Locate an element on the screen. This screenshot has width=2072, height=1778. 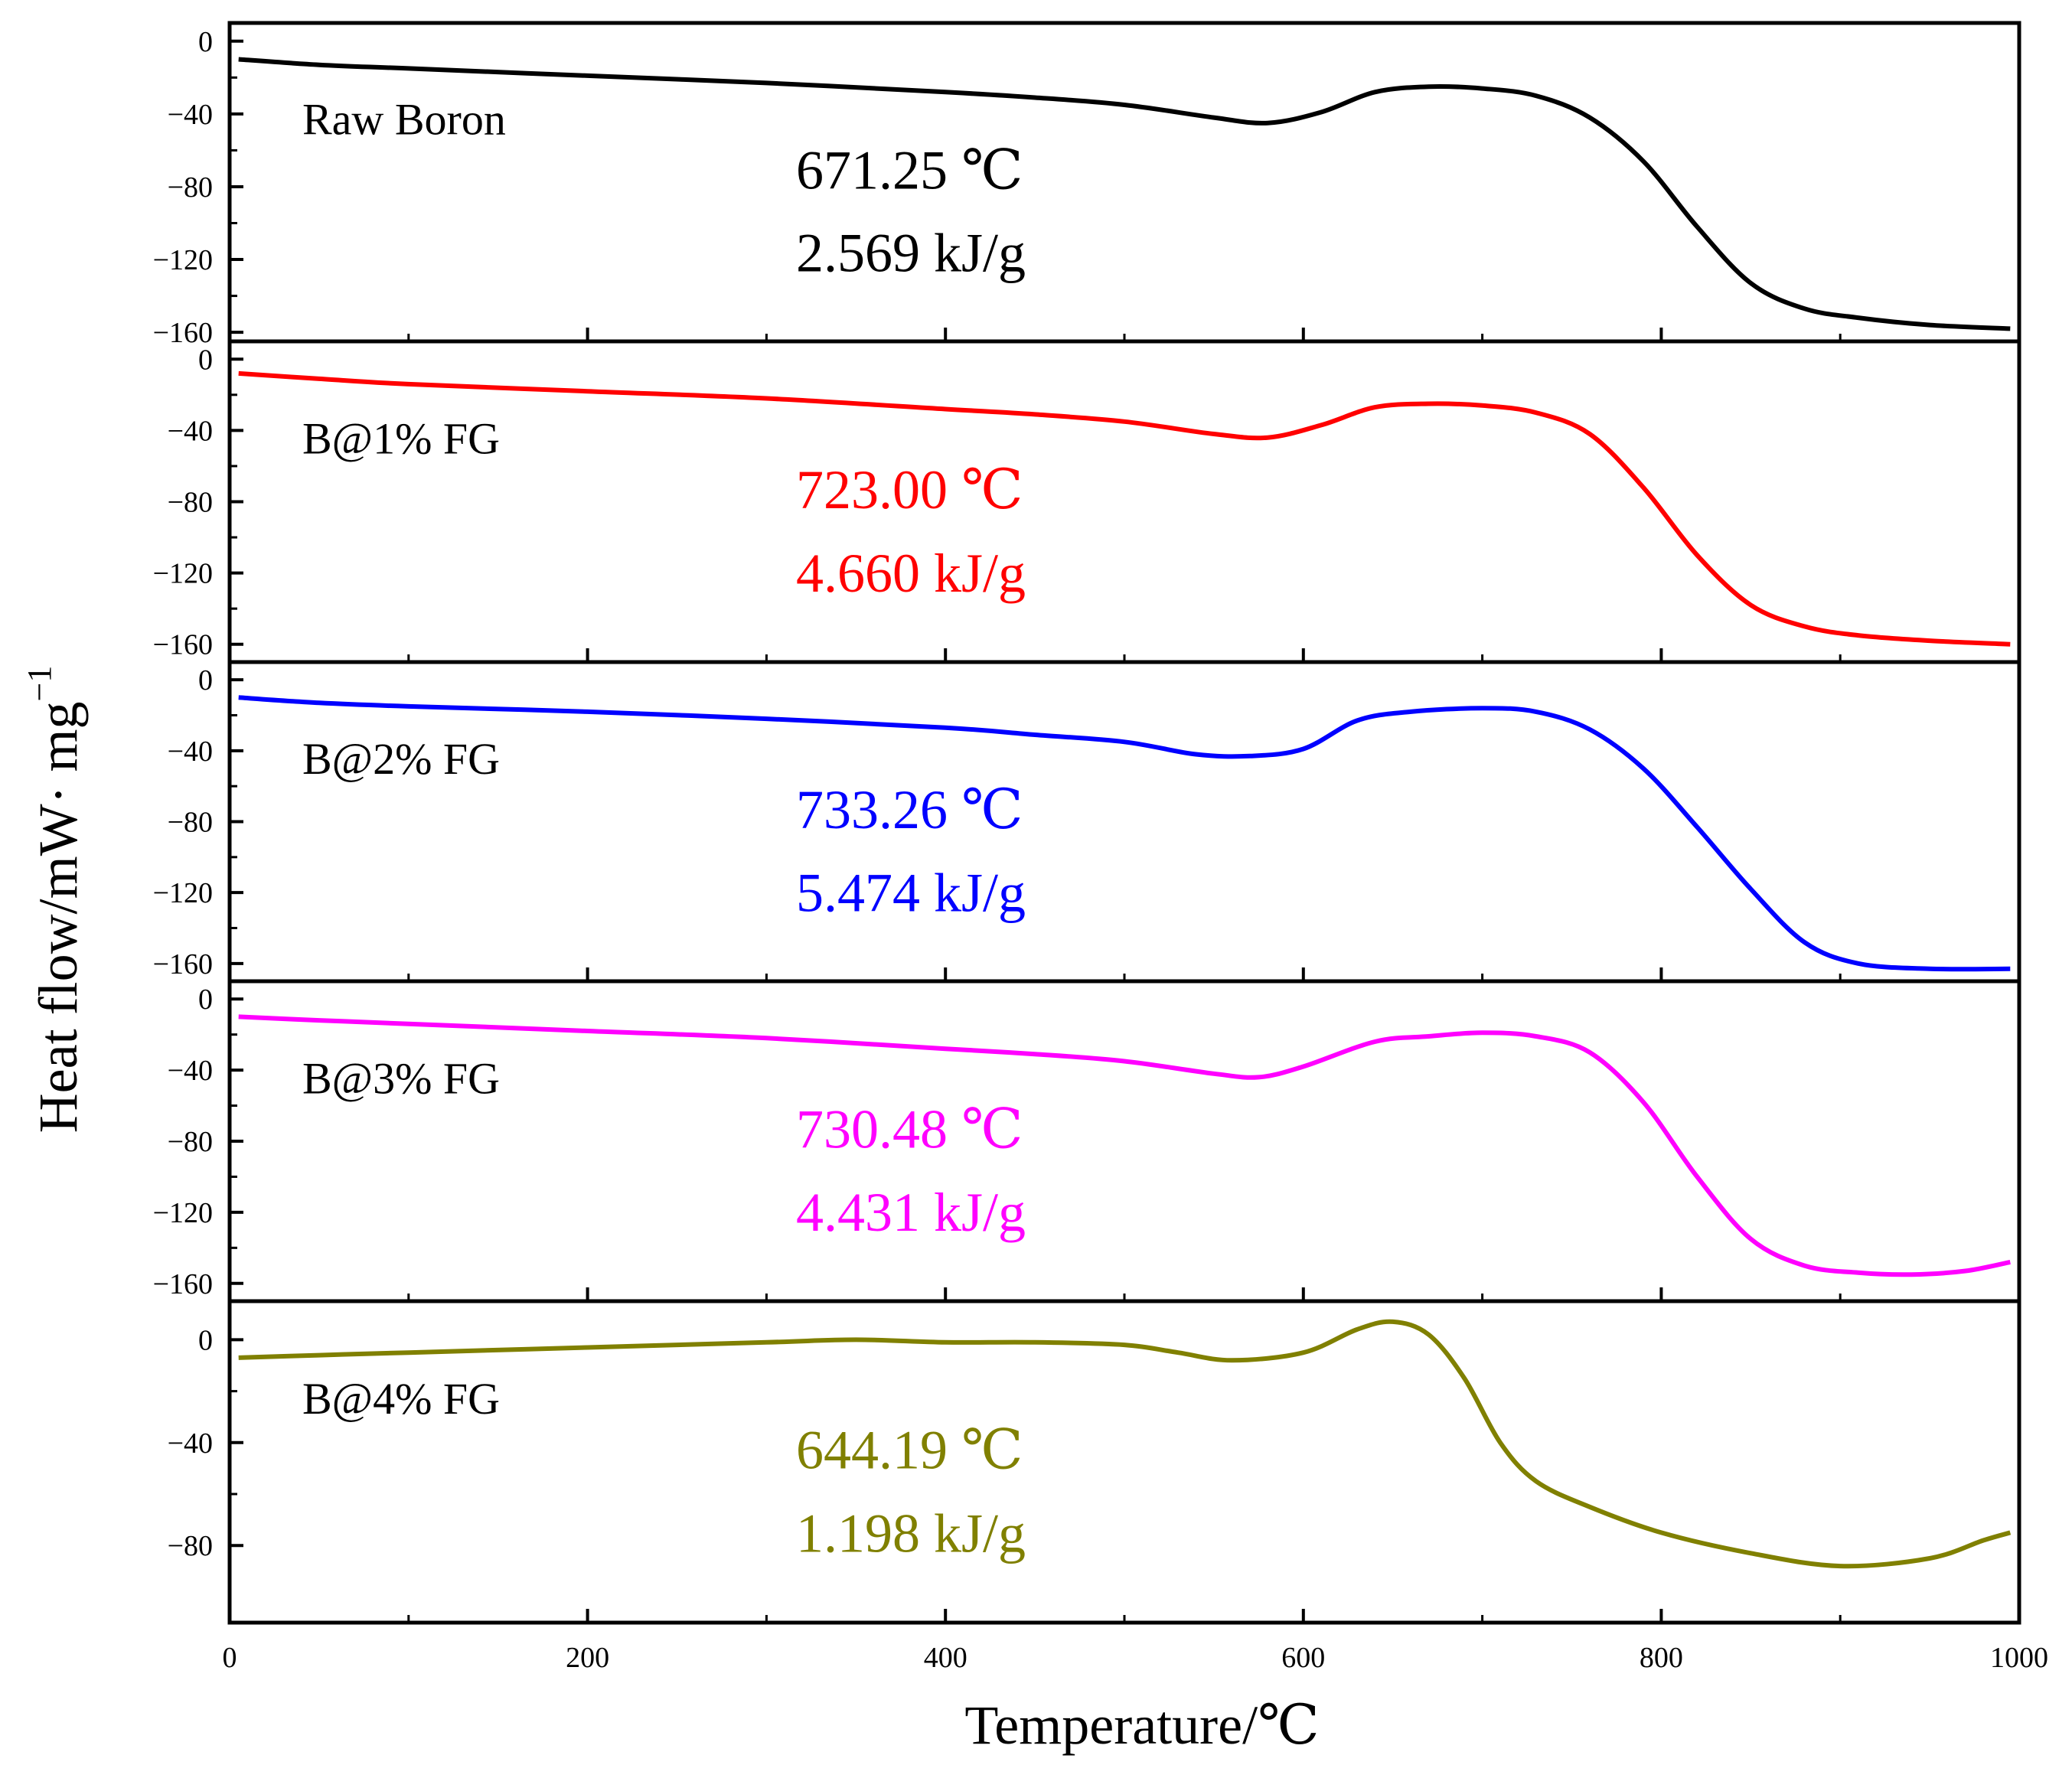
panel-1-ytick-label: −80 is located at coordinates (190, 188).